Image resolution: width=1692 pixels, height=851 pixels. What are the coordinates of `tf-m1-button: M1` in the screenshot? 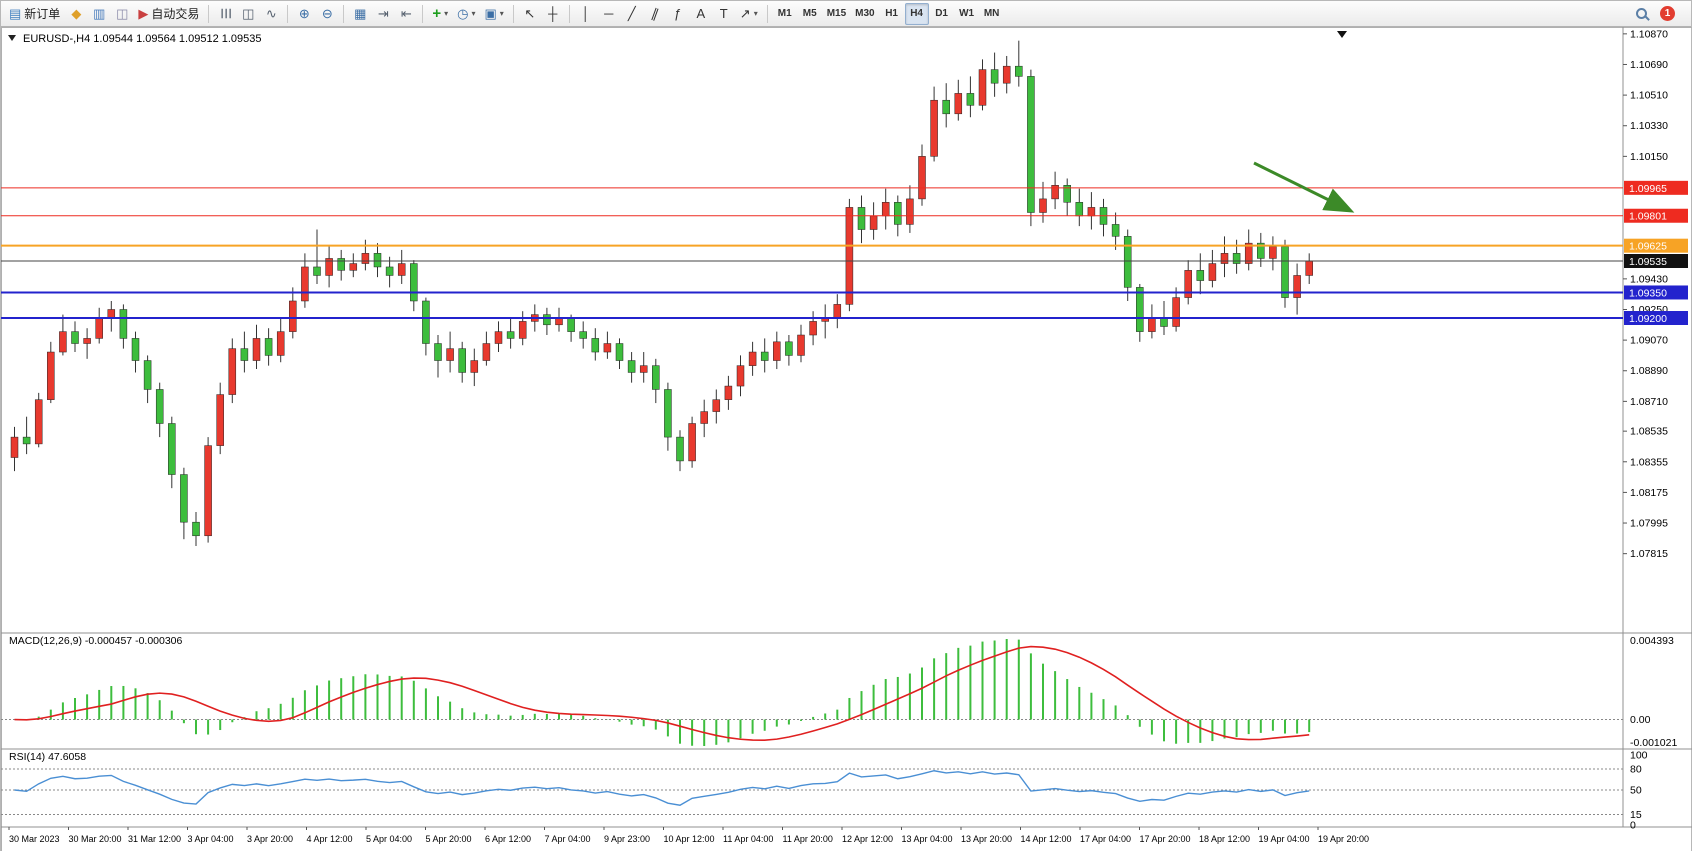 It's located at (785, 14).